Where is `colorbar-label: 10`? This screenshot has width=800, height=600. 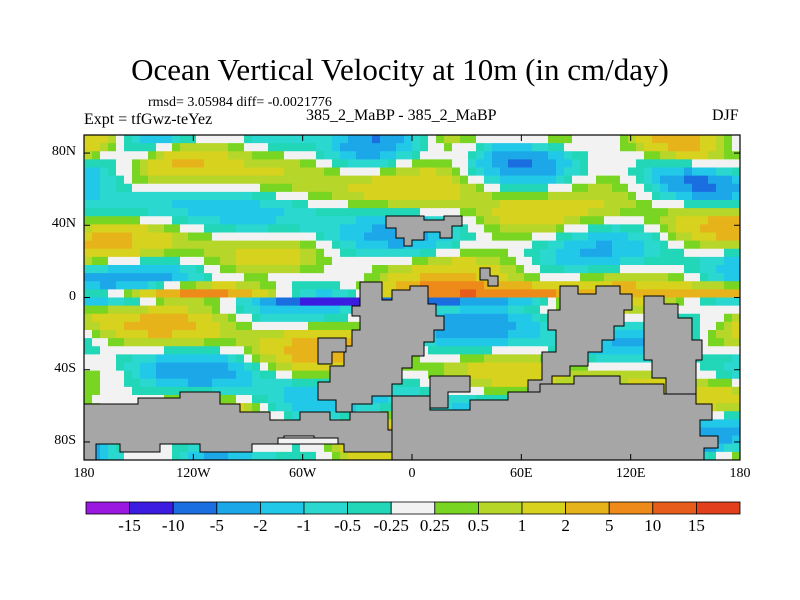
colorbar-label: 10 is located at coordinates (653, 525).